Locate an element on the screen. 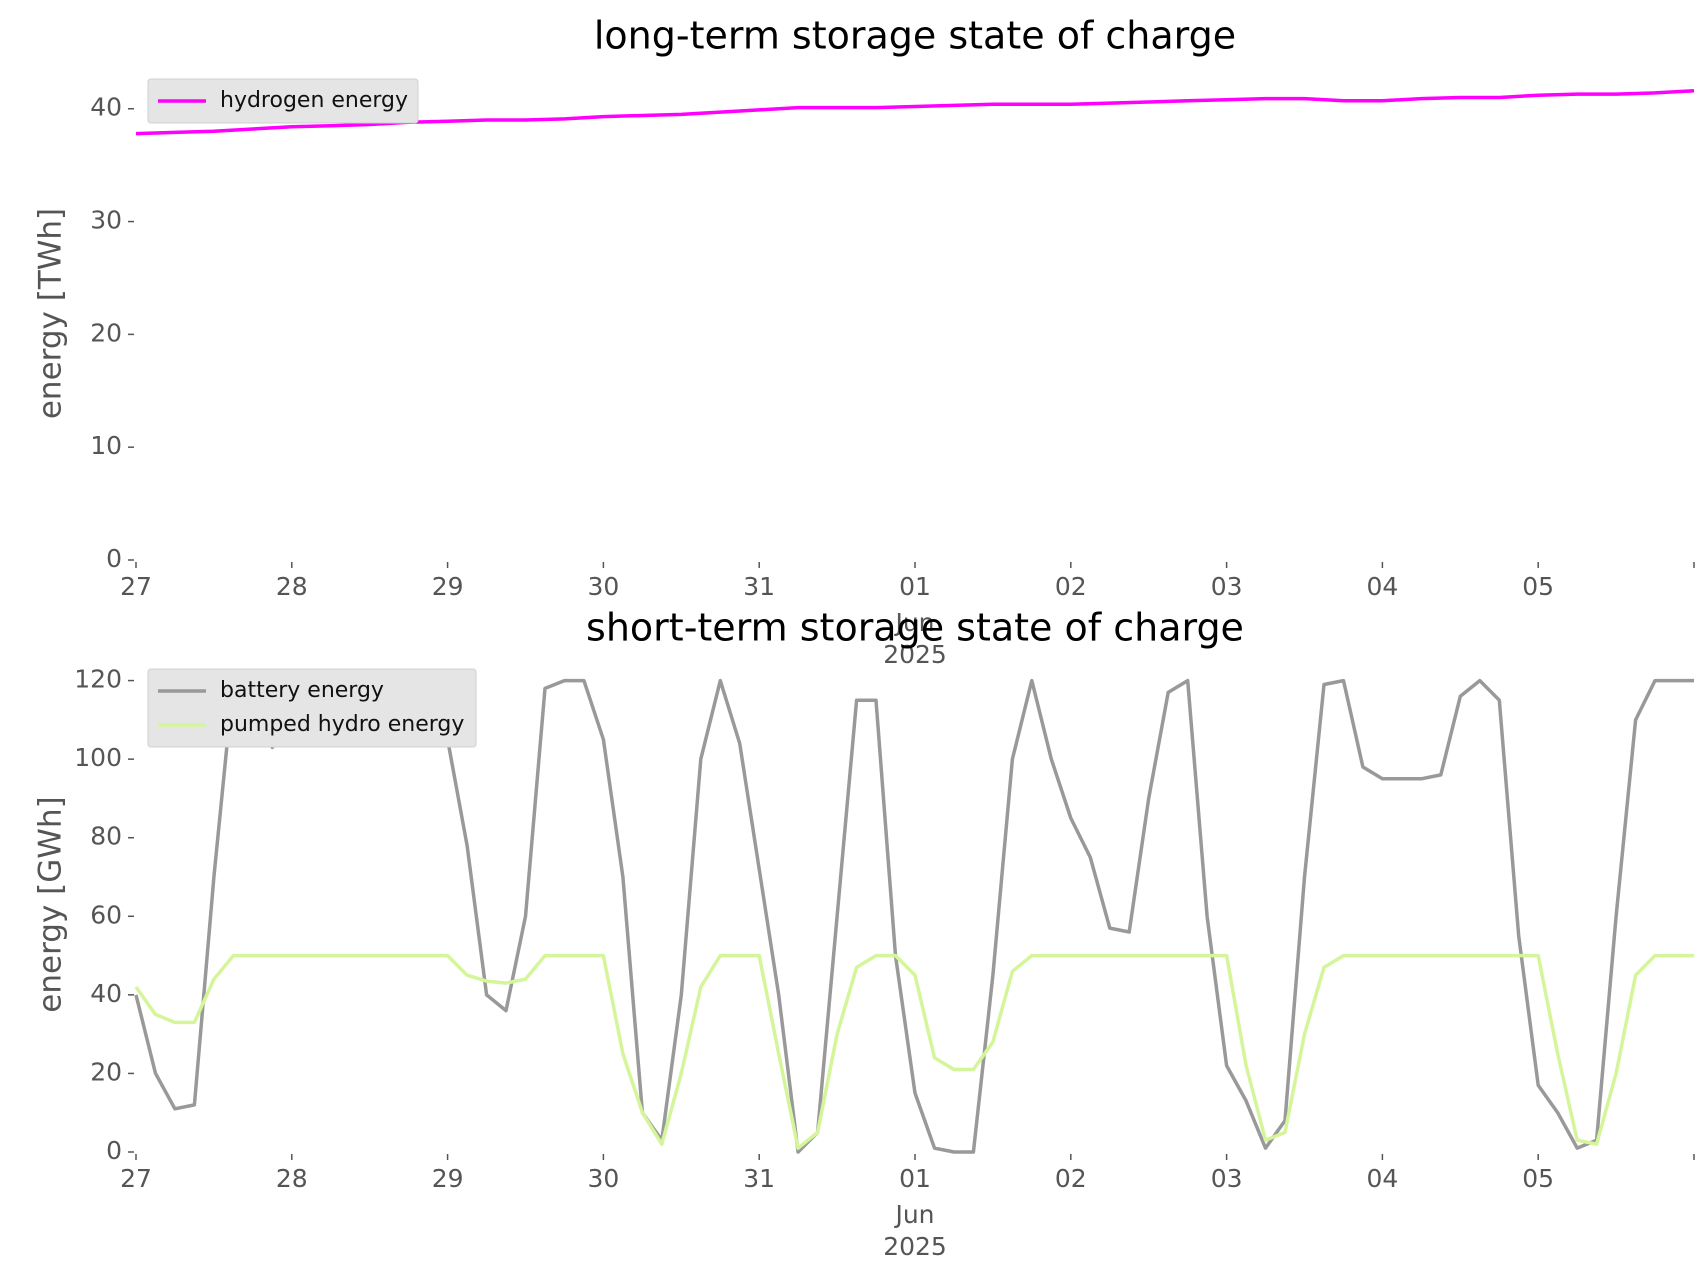 The height and width of the screenshot is (1277, 1706). y-tick-label: 30 is located at coordinates (106, 220).